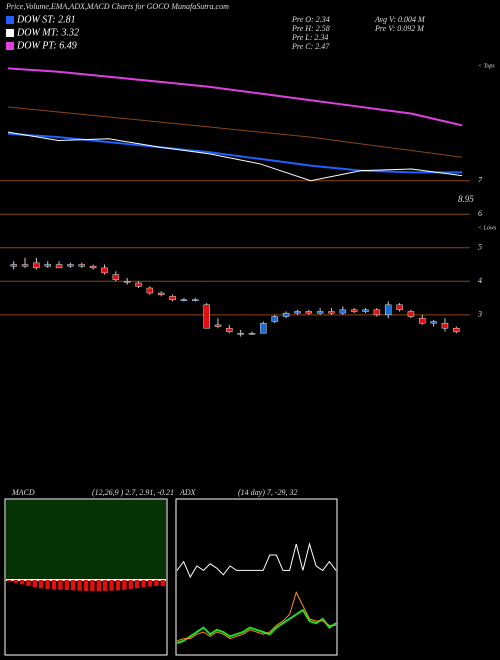 This screenshot has height=660, width=500. Describe the element at coordinates (480, 280) in the screenshot. I see `y-tick-label: 4` at that location.